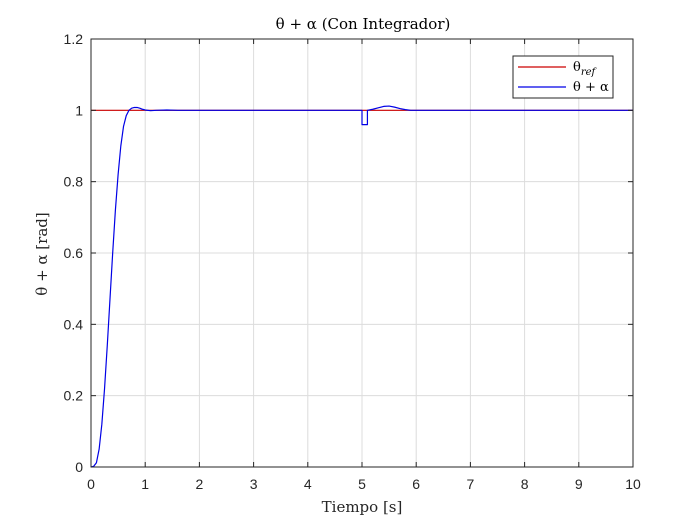 Image resolution: width=700 pixels, height=525 pixels. What do you see at coordinates (91, 484) in the screenshot?
I see `x-tick-label: 0` at bounding box center [91, 484].